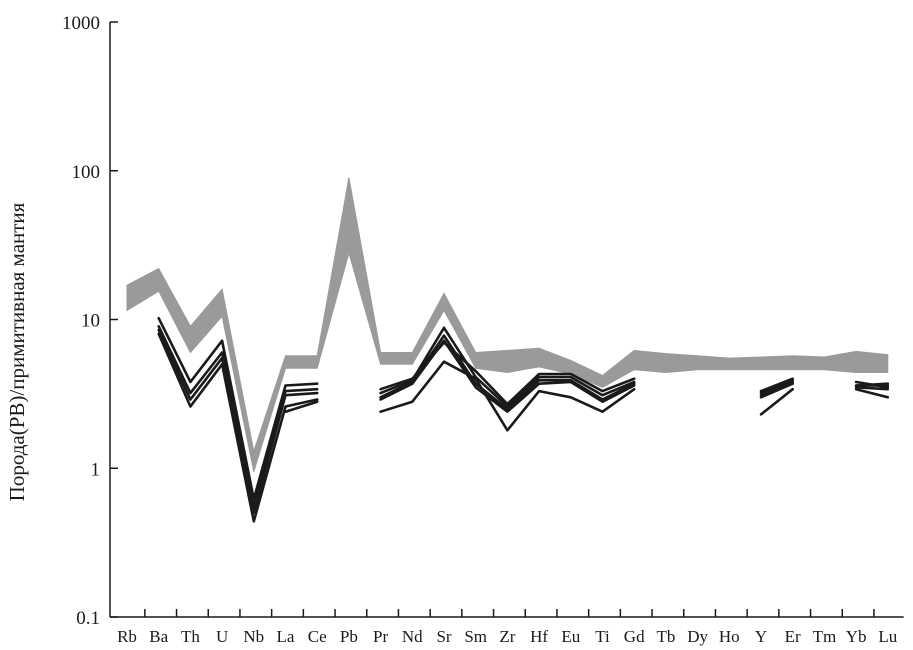 Image resolution: width=913 pixels, height=650 pixels. Describe the element at coordinates (158, 636) in the screenshot. I see `x-tick-label: Ba` at that location.